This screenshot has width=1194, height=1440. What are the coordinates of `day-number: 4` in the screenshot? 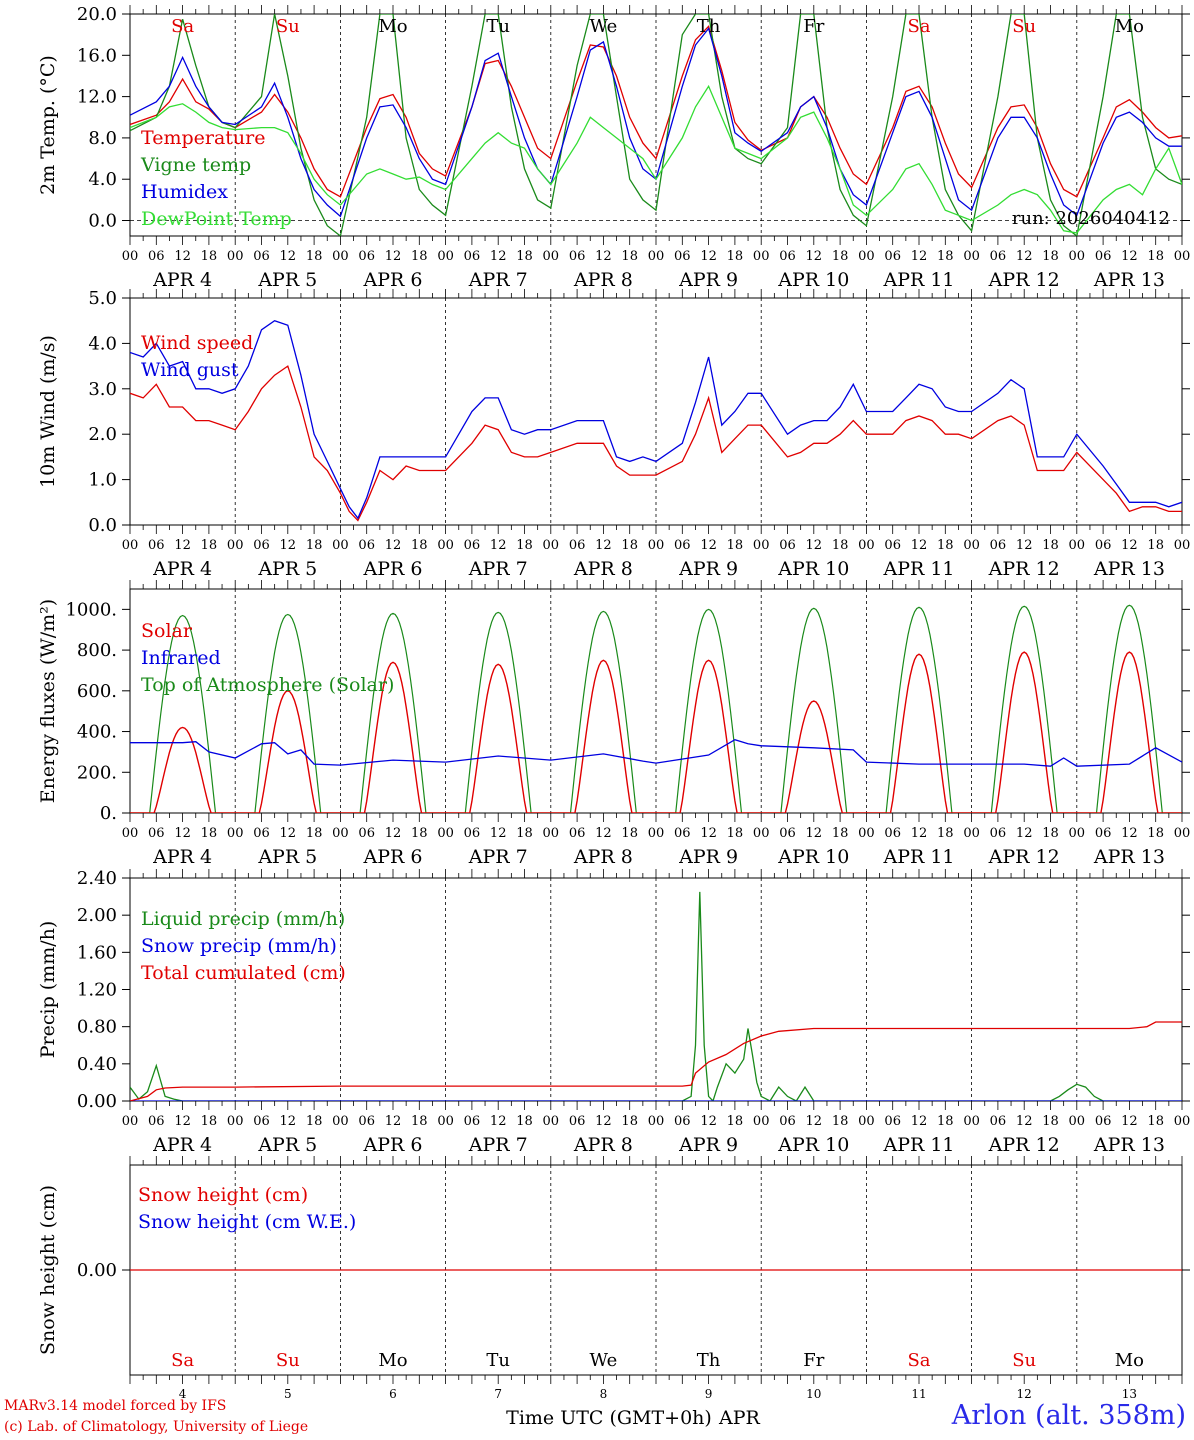 It's located at (183, 1394).